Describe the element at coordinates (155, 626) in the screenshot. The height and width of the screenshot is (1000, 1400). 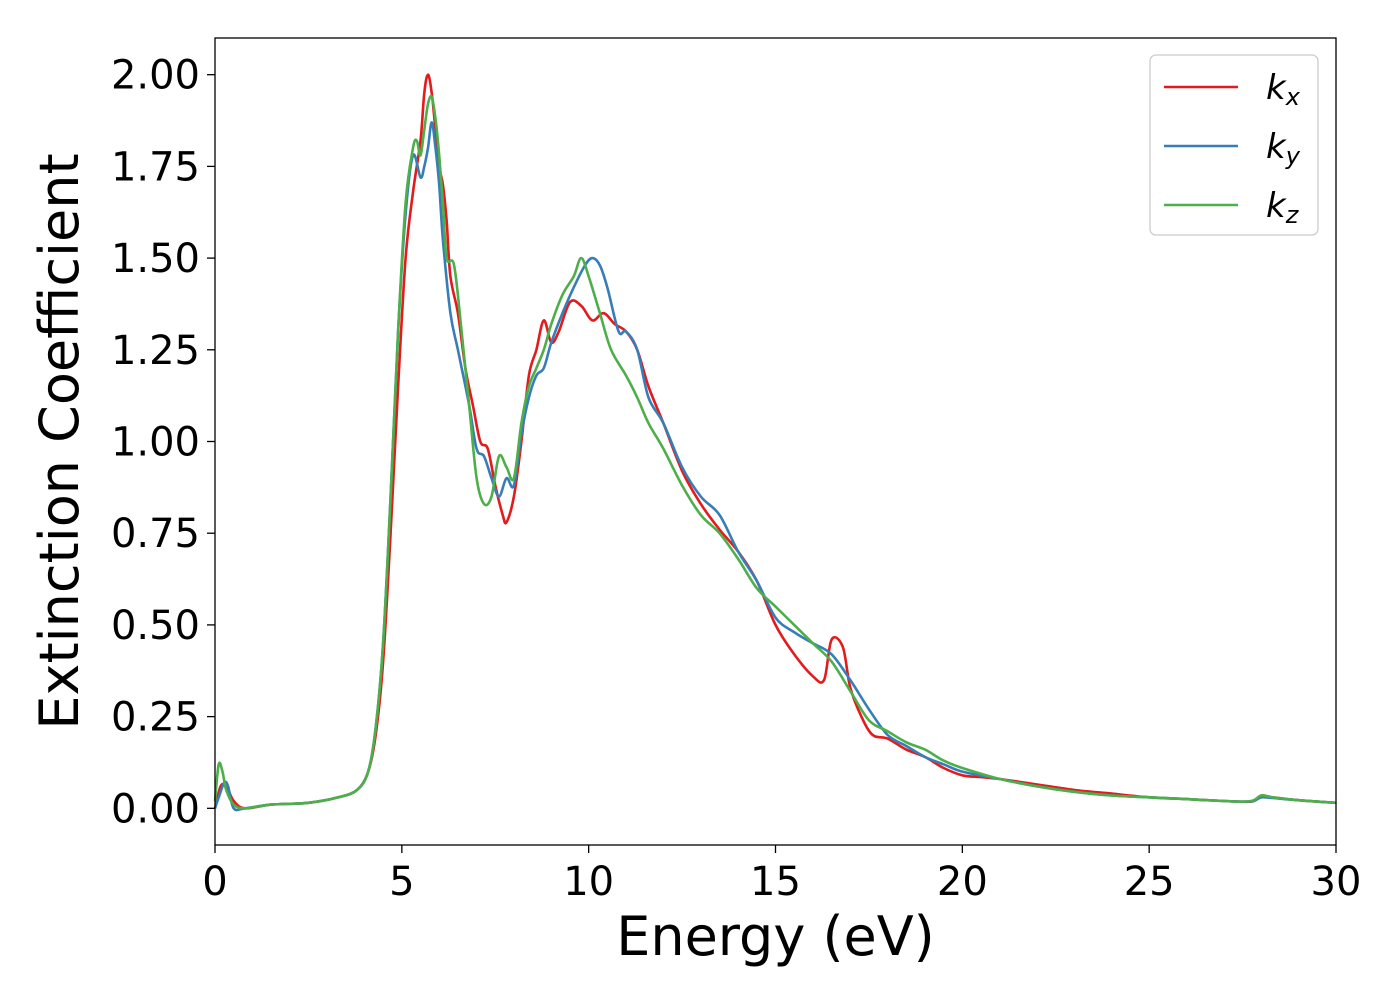
I see `y-tick-label: 0.50` at that location.